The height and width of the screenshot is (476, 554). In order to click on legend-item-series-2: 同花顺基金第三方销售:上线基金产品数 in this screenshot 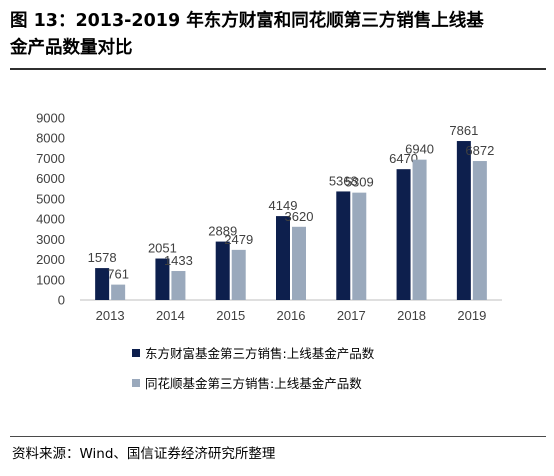, I will do `click(247, 384)`.